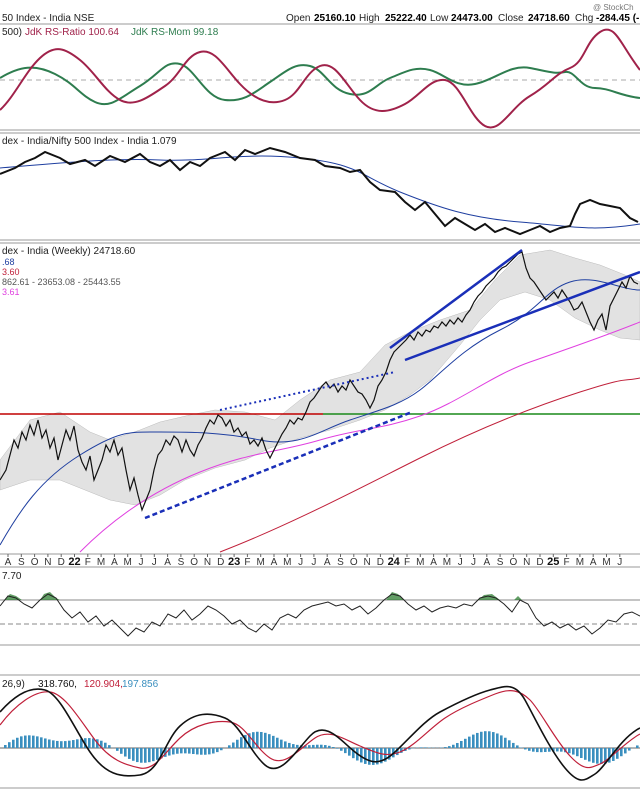  What do you see at coordinates (175, 32) in the screenshot?
I see `rs-mom-label: JdK RS-Mom 99.18` at bounding box center [175, 32].